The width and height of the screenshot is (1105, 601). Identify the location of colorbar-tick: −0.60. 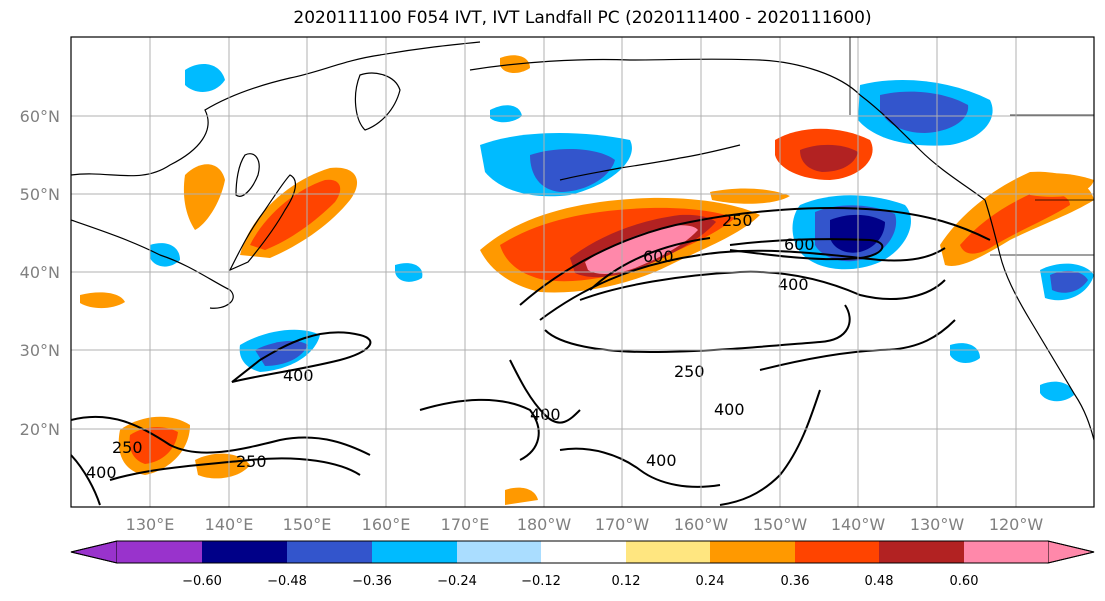
(202, 581).